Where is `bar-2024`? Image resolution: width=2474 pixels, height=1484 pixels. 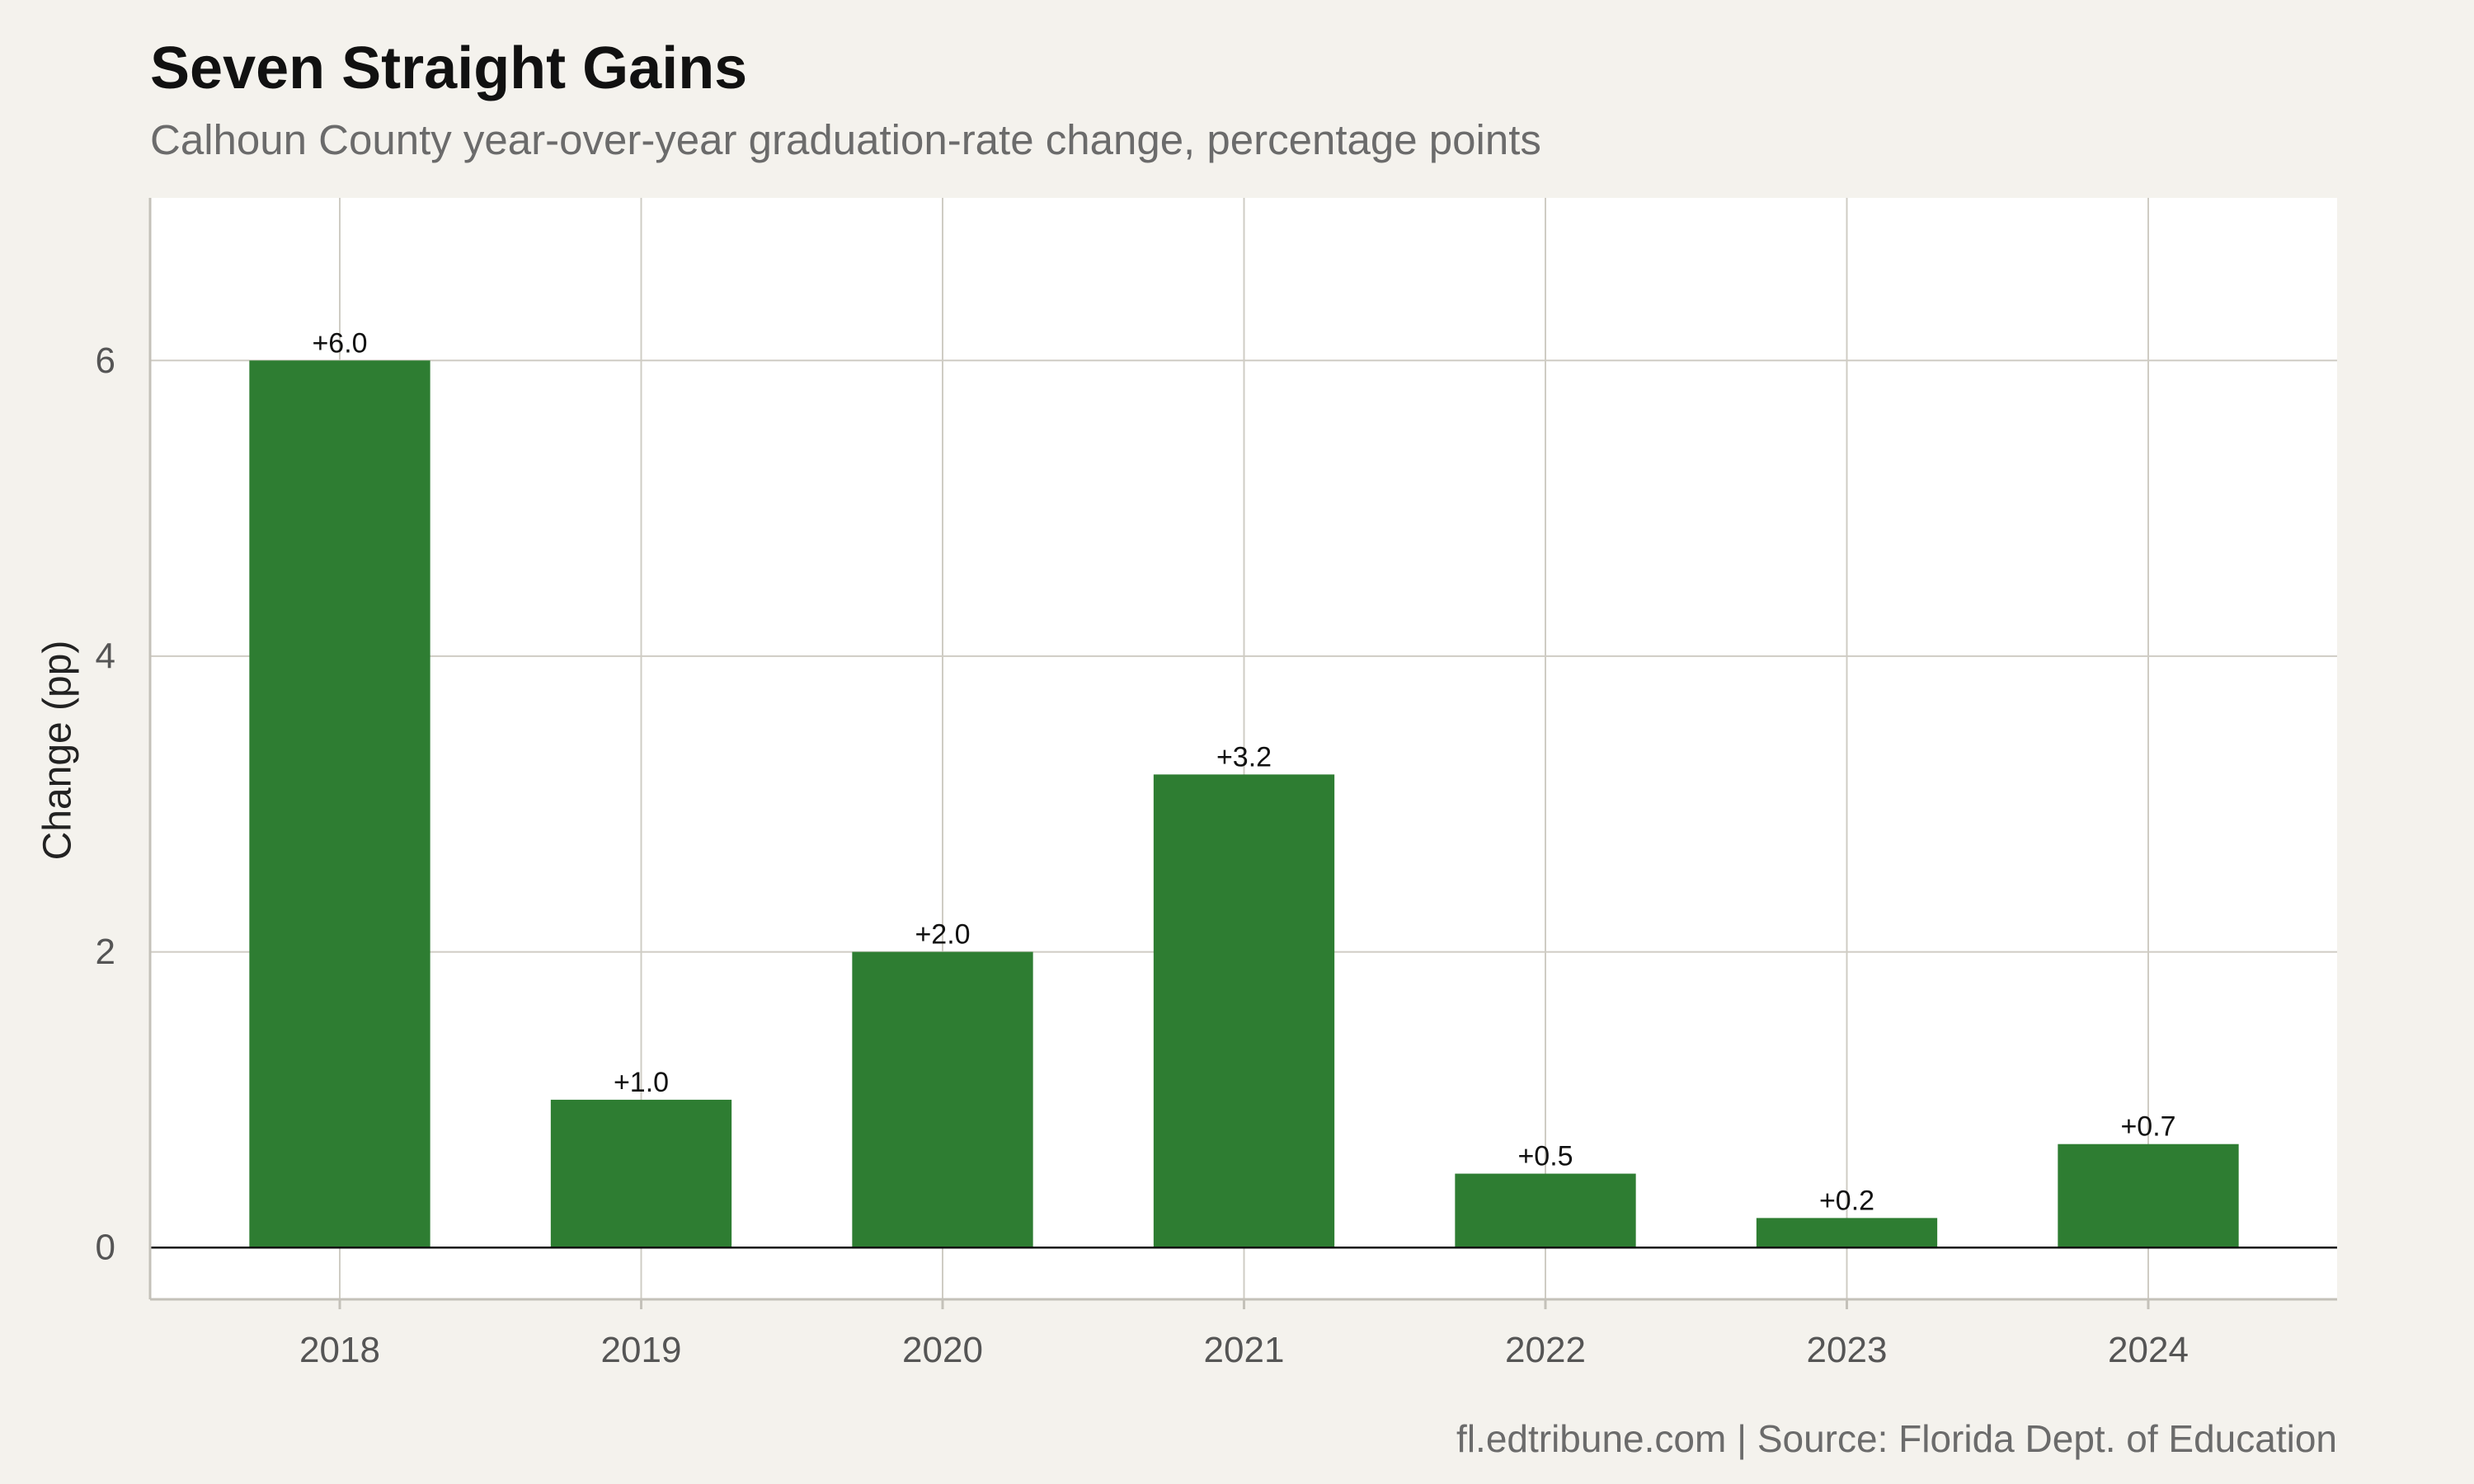 bar-2024 is located at coordinates (2148, 1196).